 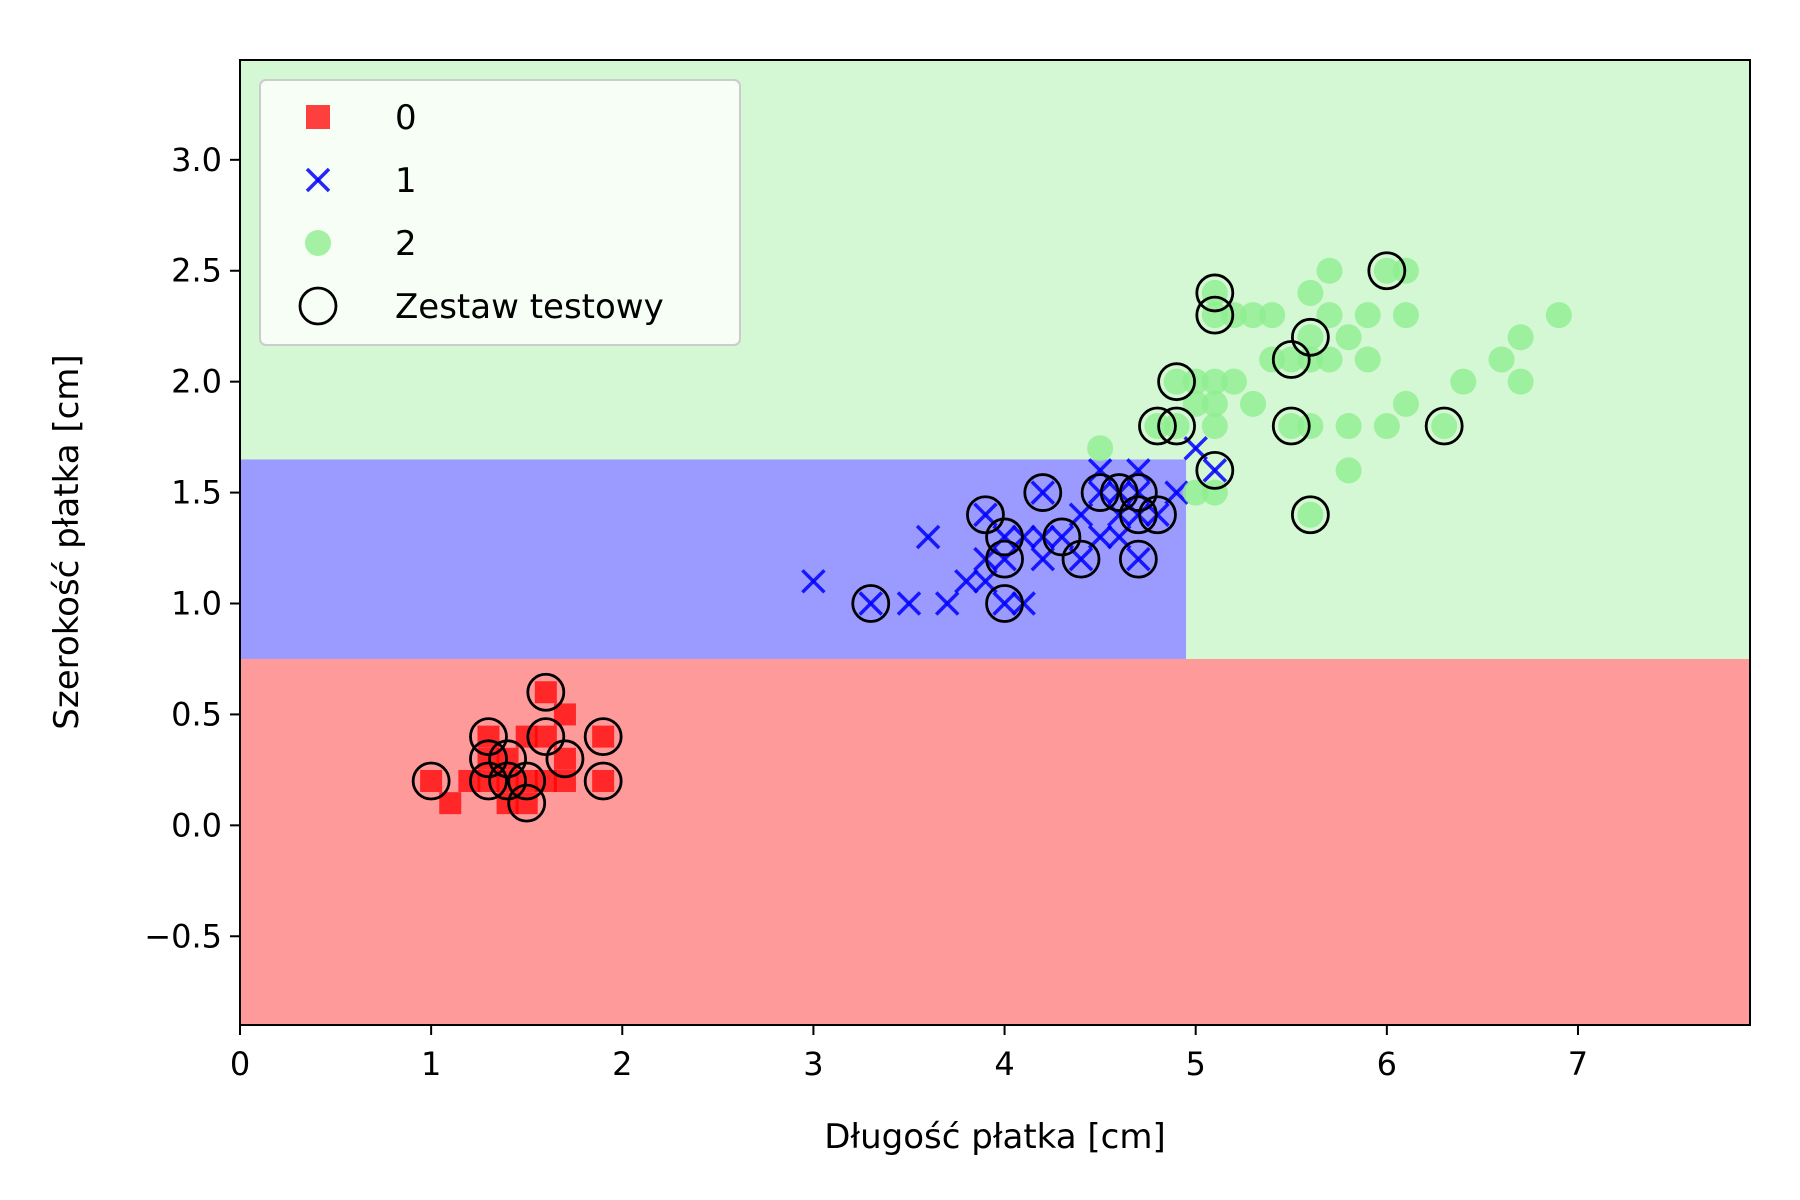 What do you see at coordinates (318, 180) in the screenshot?
I see `legend-marker-1-stroke-b` at bounding box center [318, 180].